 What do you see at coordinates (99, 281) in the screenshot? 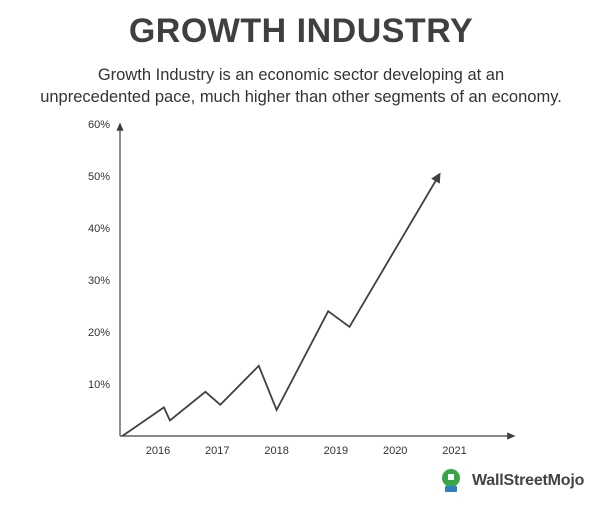
I see `y-tick-label: 30%` at bounding box center [99, 281].